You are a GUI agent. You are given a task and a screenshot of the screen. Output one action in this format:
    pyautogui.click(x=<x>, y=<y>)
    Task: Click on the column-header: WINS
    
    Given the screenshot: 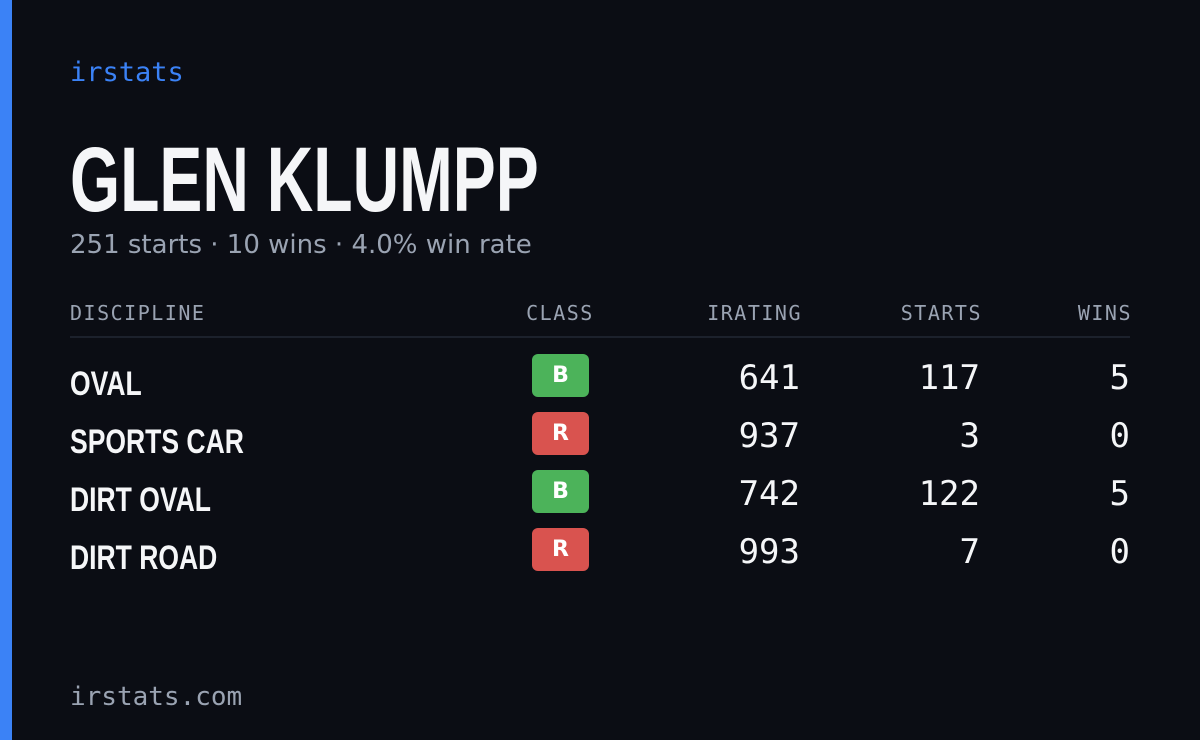 What is the action you would take?
    pyautogui.click(x=1104, y=313)
    